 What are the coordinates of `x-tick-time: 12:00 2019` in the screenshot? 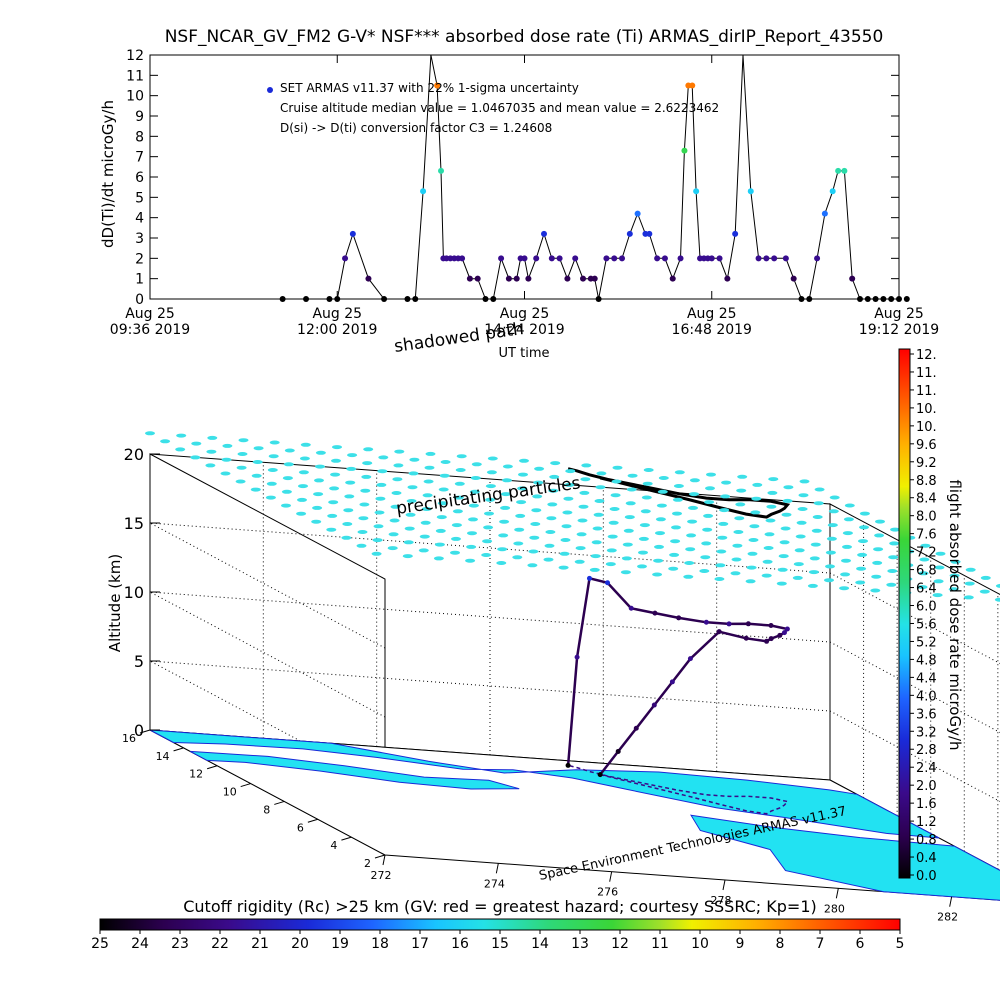 It's located at (337, 330).